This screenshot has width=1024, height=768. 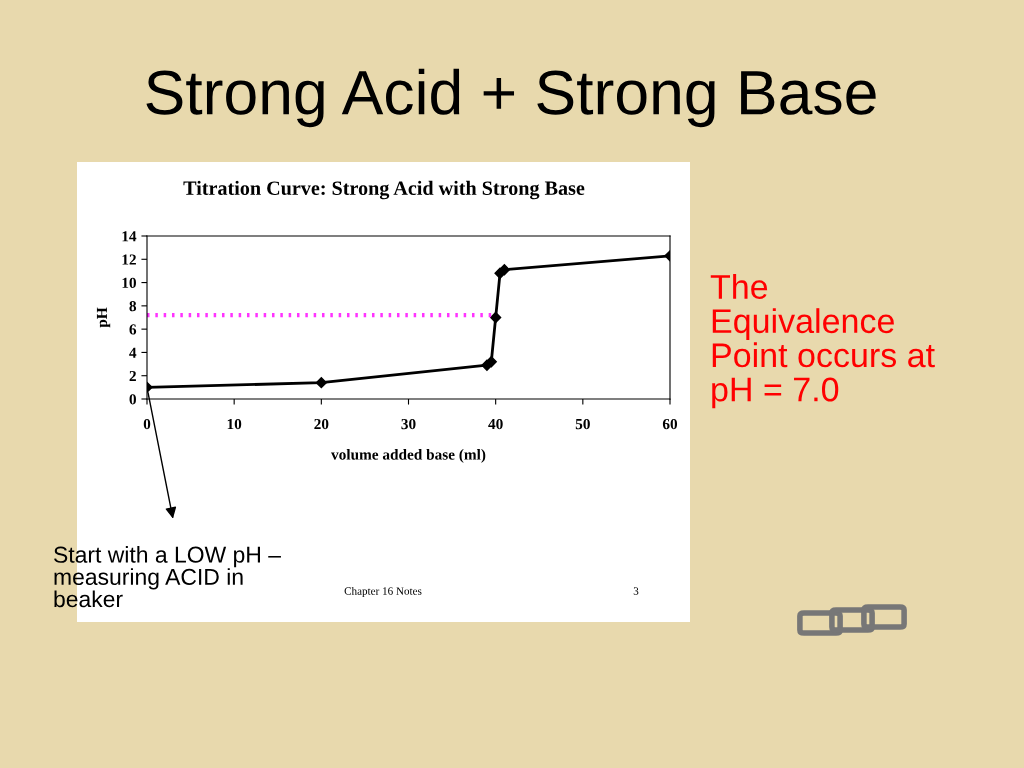 I want to click on x-axis-title: volume added base (ml), so click(x=408, y=455).